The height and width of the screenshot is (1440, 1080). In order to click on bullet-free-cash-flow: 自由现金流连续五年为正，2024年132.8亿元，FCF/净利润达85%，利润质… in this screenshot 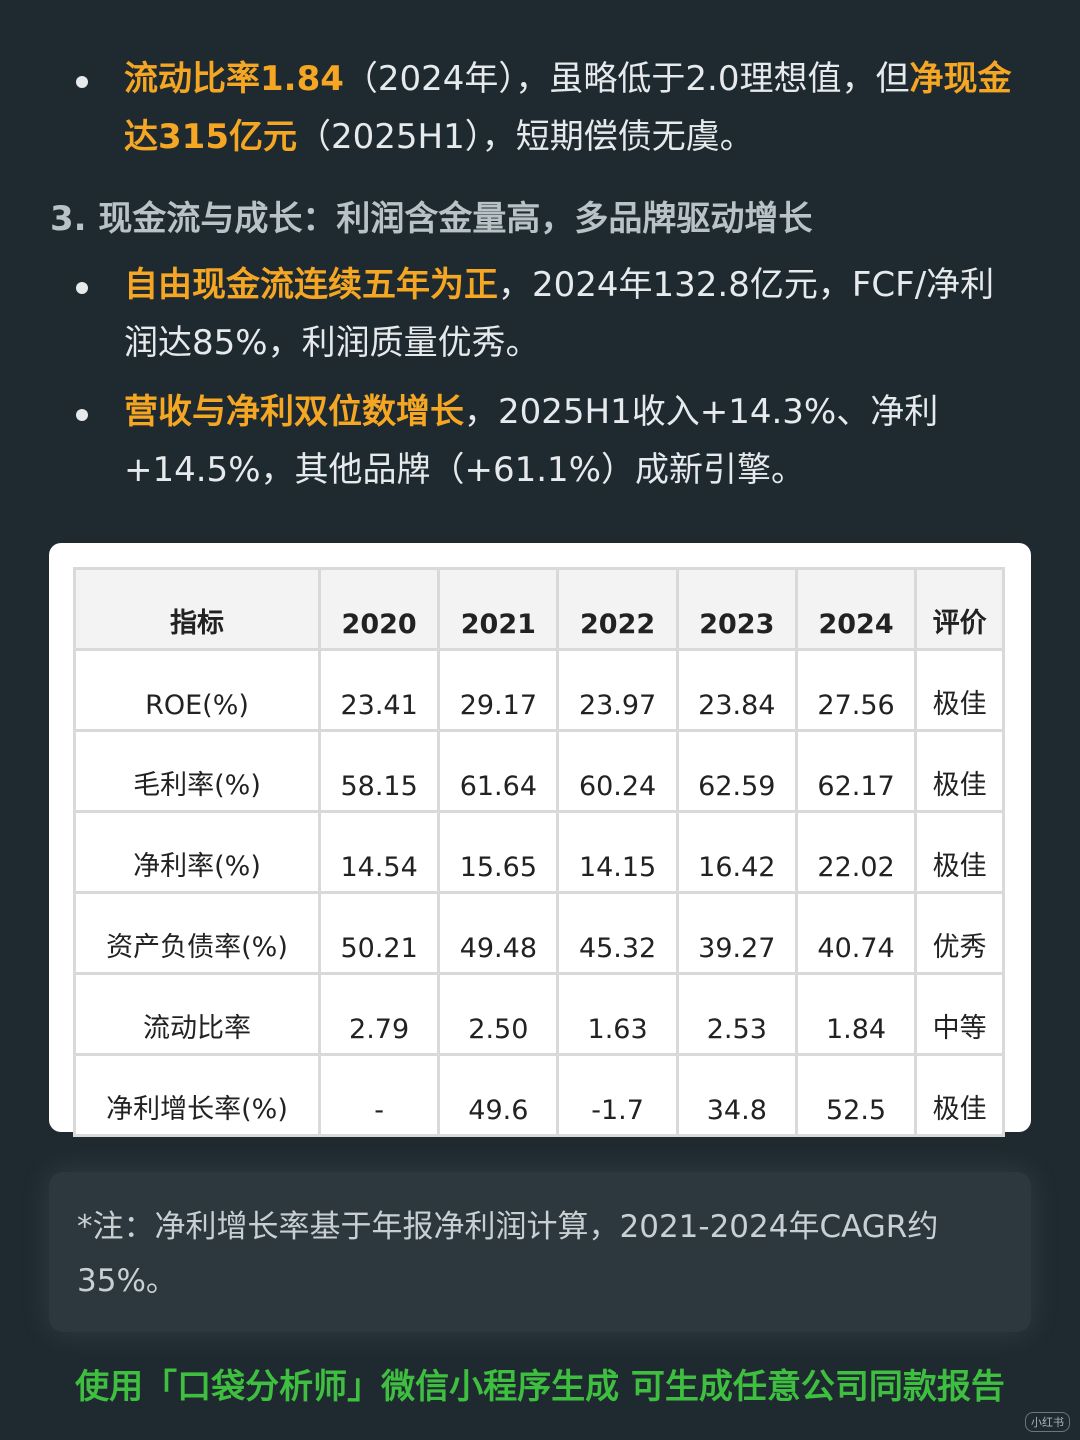, I will do `click(540, 314)`.